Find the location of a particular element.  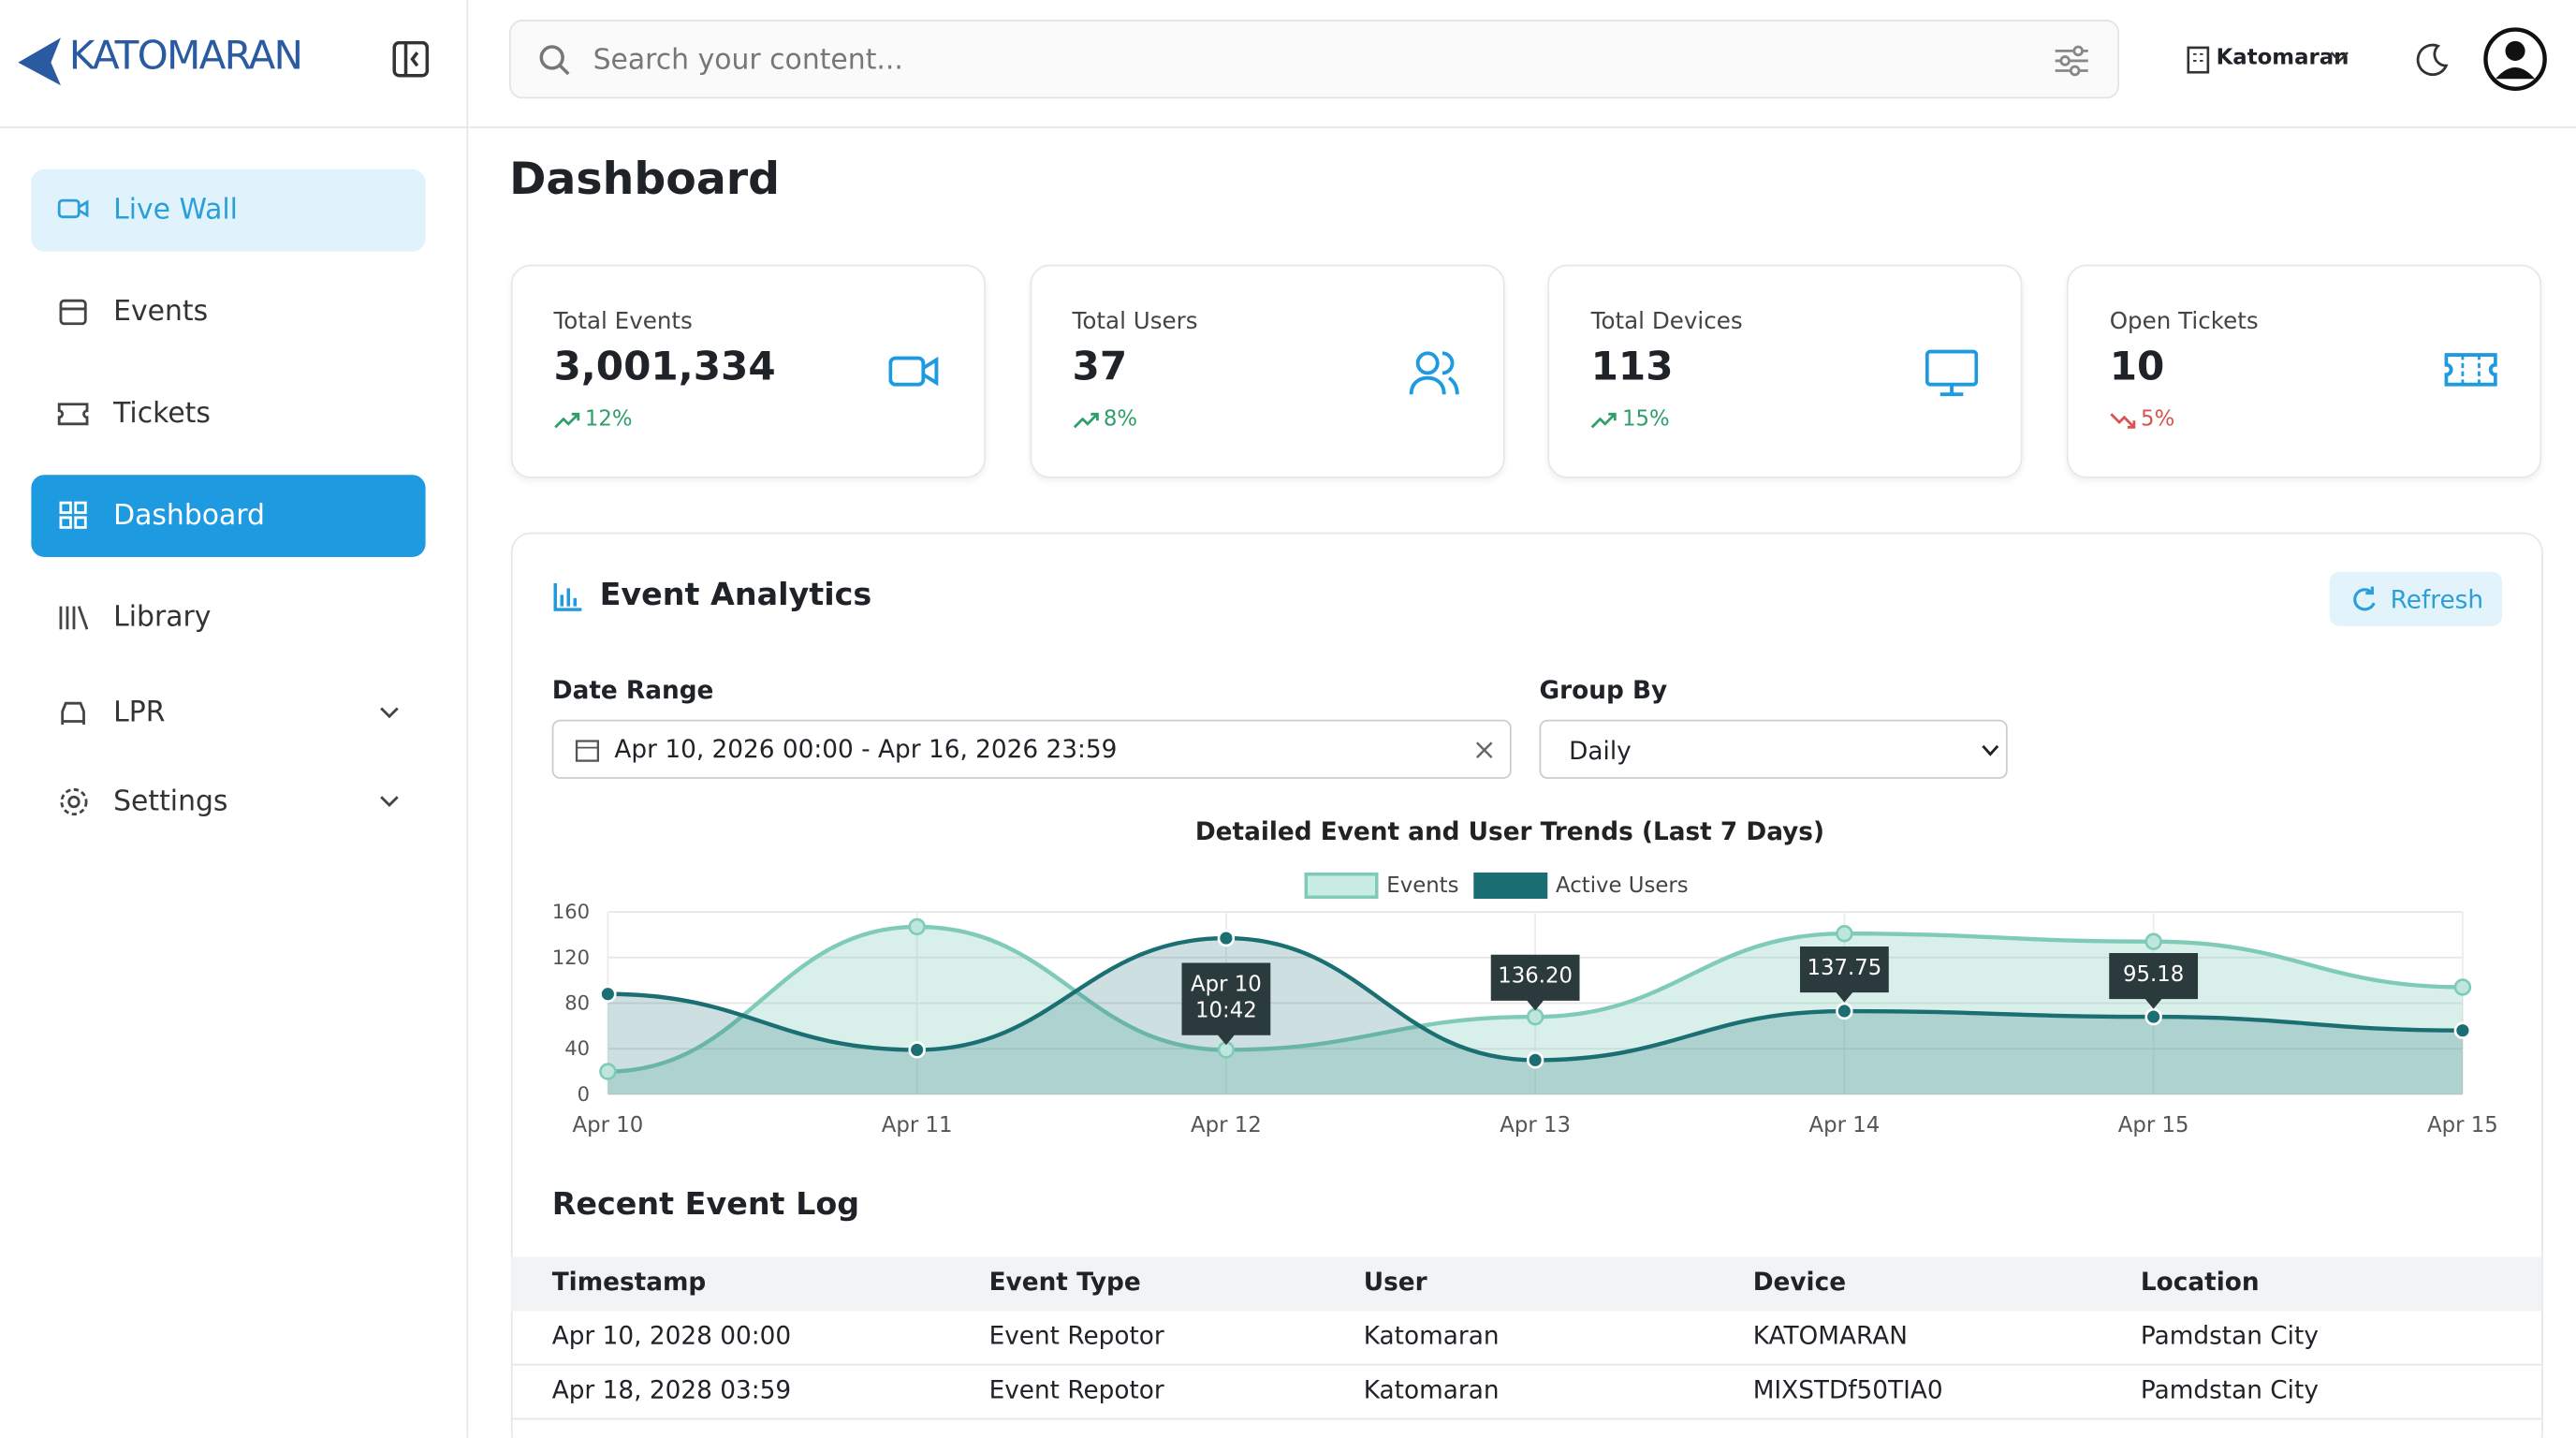

stat-card: Total Devices 113 15% is located at coordinates (1785, 371).